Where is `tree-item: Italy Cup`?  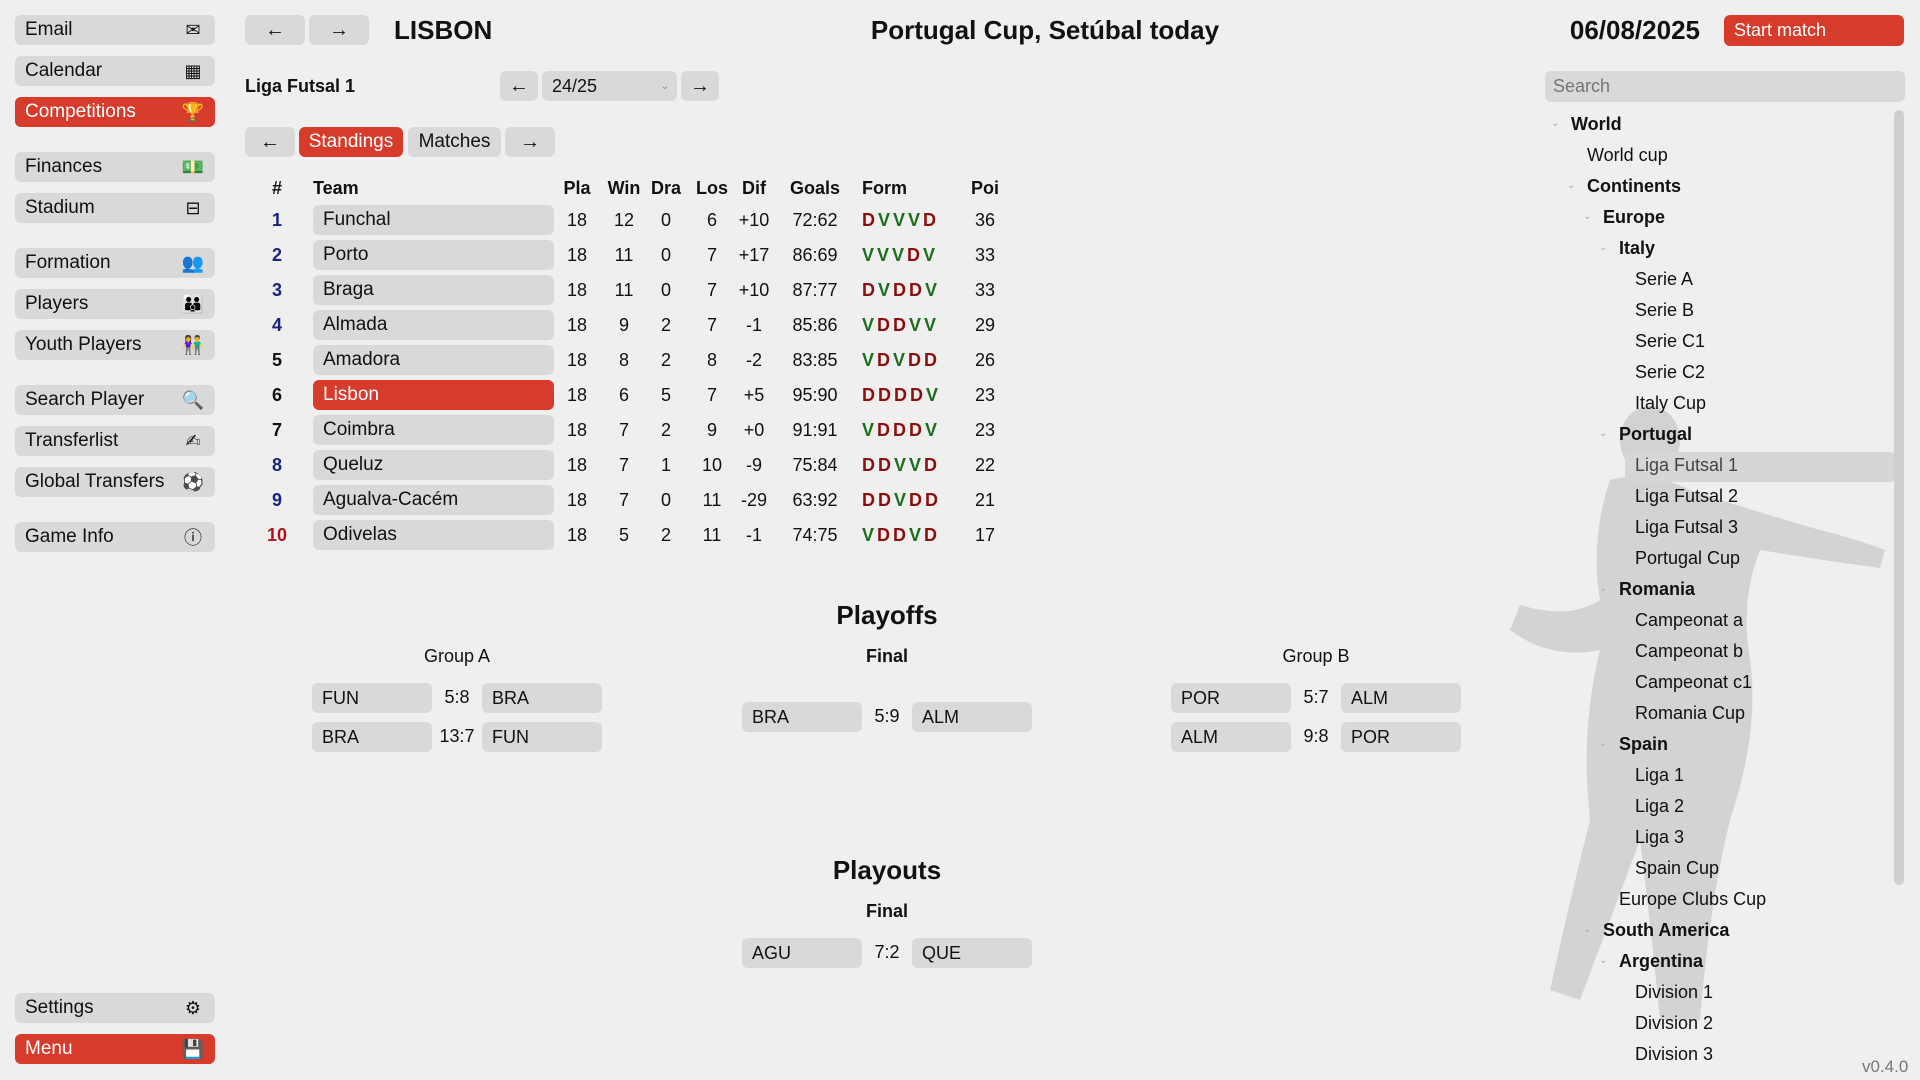
tree-item: Italy Cup is located at coordinates (1671, 403).